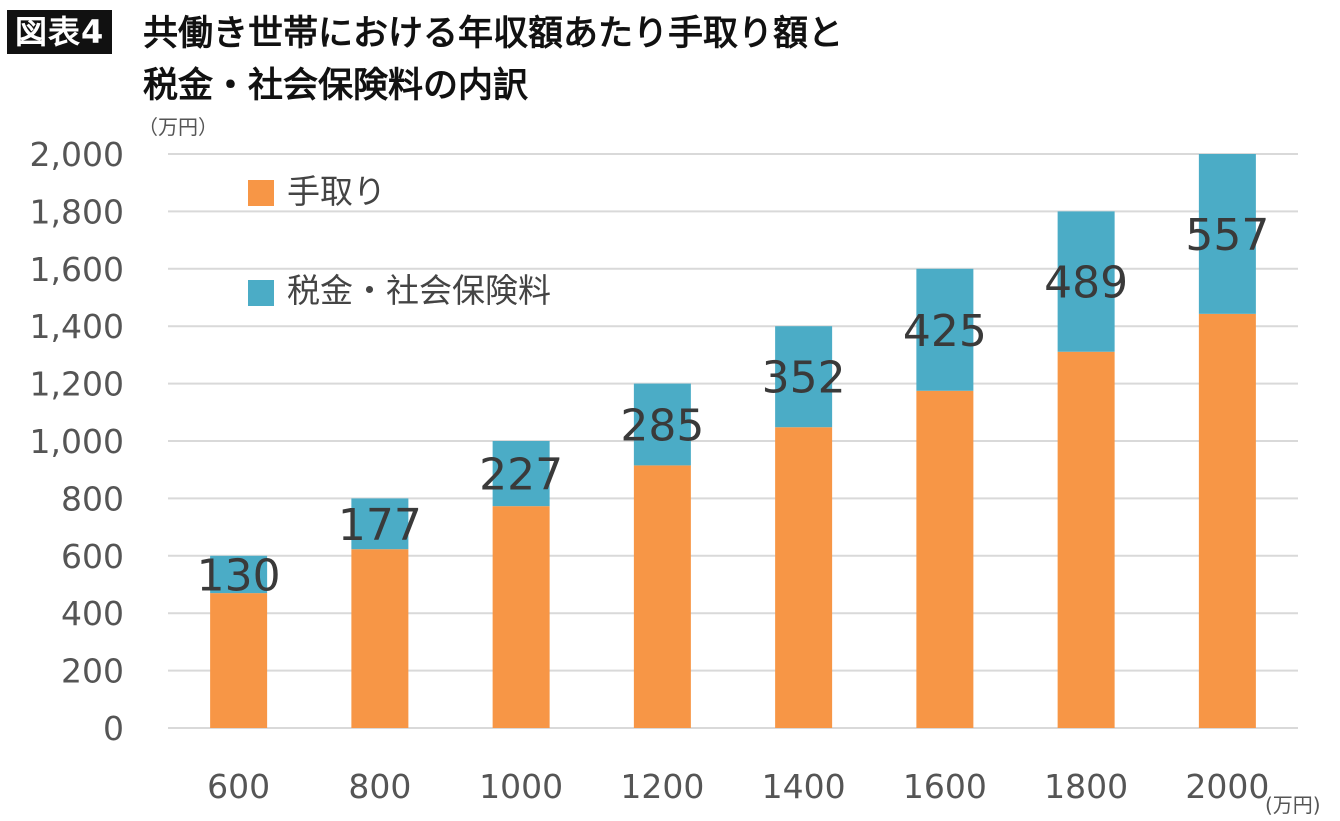 The height and width of the screenshot is (821, 1340). Describe the element at coordinates (738, 786) in the screenshot. I see `x-axis-tick-labels: 600 800 1000 1200 1400 1600 1800 2000` at that location.